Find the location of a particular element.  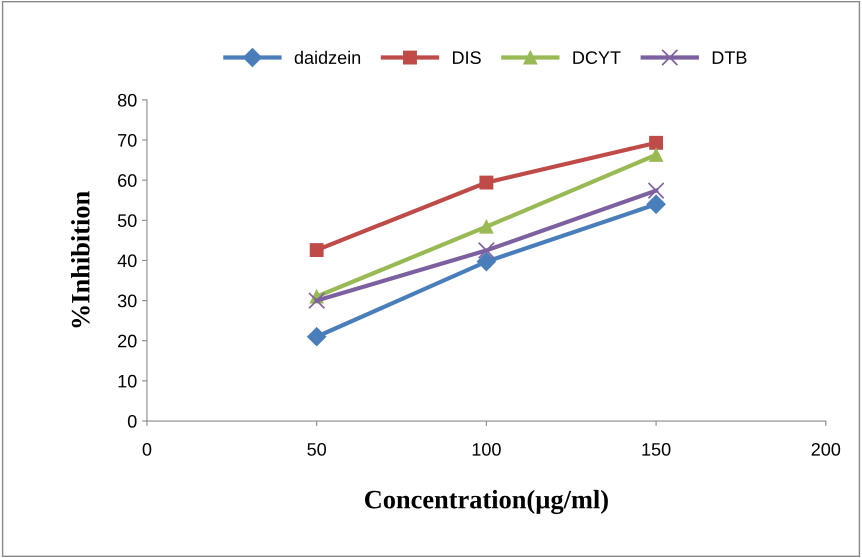

x-axis-title: Concentration(µg/ml) is located at coordinates (486, 502).